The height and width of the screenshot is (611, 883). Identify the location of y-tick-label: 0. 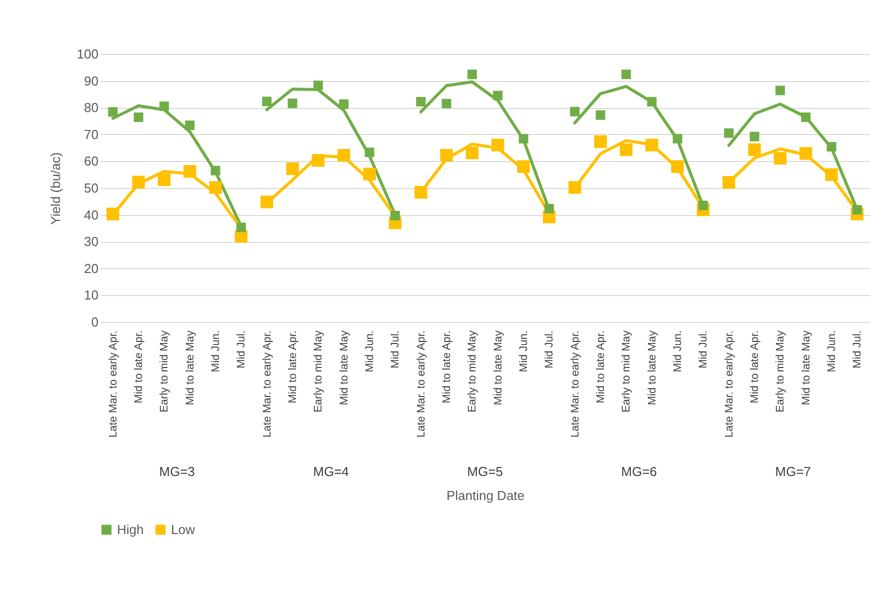
(94, 322).